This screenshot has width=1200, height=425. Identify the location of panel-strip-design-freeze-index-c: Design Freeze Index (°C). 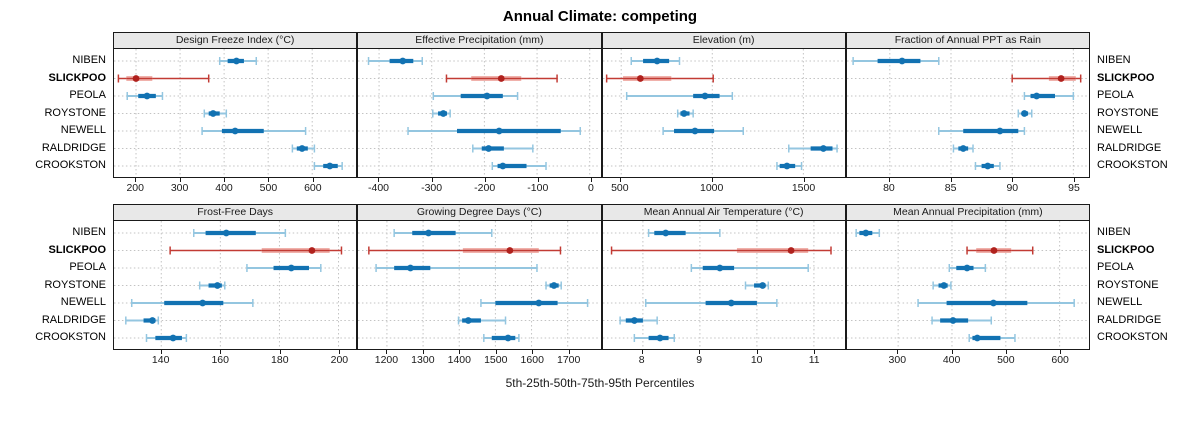
(235, 41).